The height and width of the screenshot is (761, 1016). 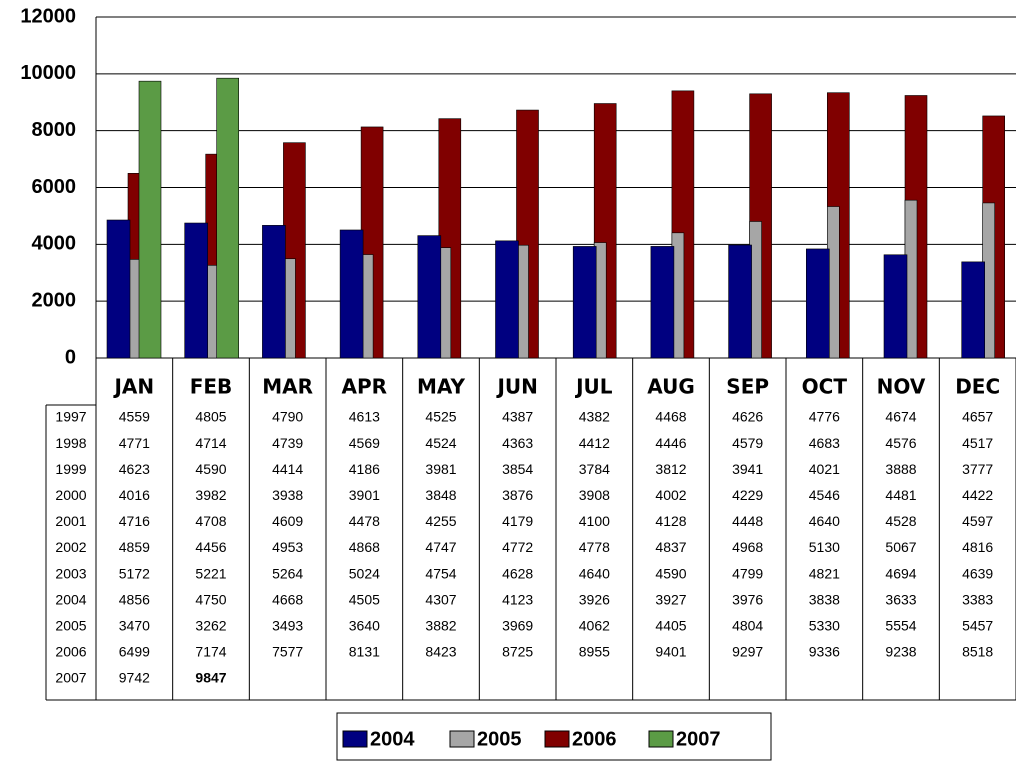 What do you see at coordinates (440, 443) in the screenshot?
I see `table-cell: 4524` at bounding box center [440, 443].